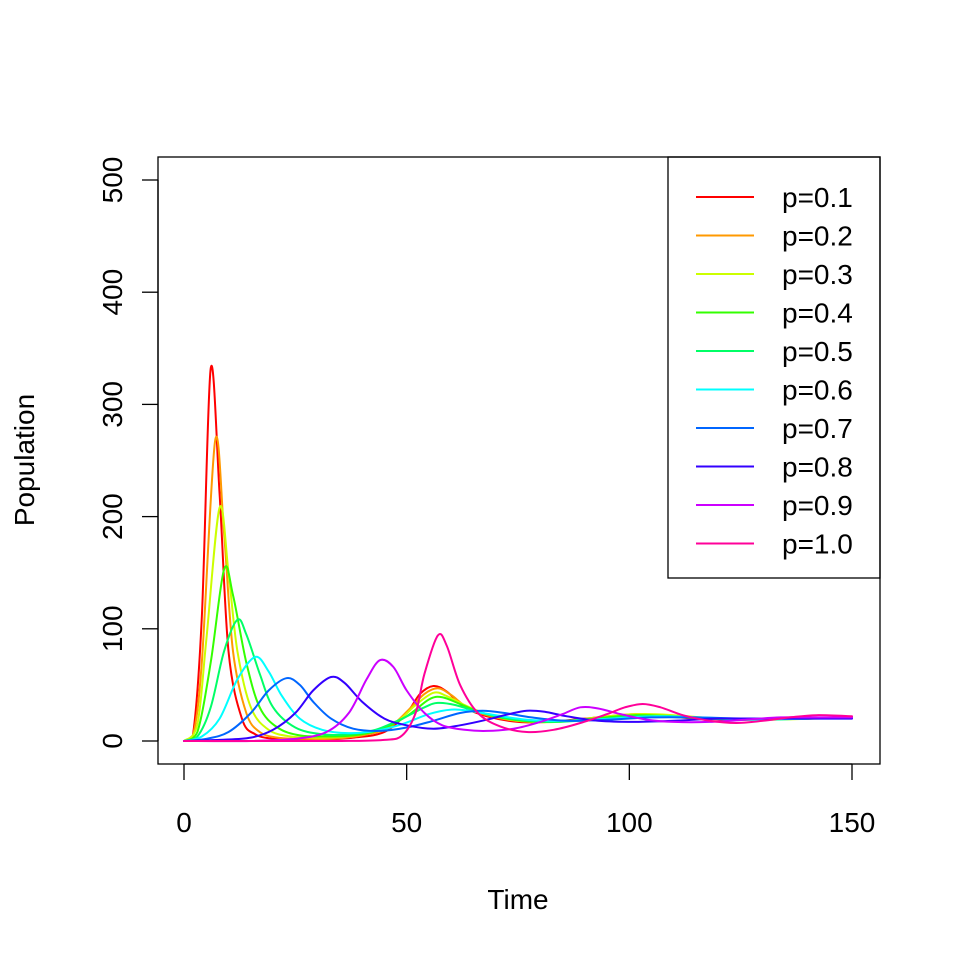 The height and width of the screenshot is (965, 960). What do you see at coordinates (817, 274) in the screenshot?
I see `legend-label: p=0.3` at bounding box center [817, 274].